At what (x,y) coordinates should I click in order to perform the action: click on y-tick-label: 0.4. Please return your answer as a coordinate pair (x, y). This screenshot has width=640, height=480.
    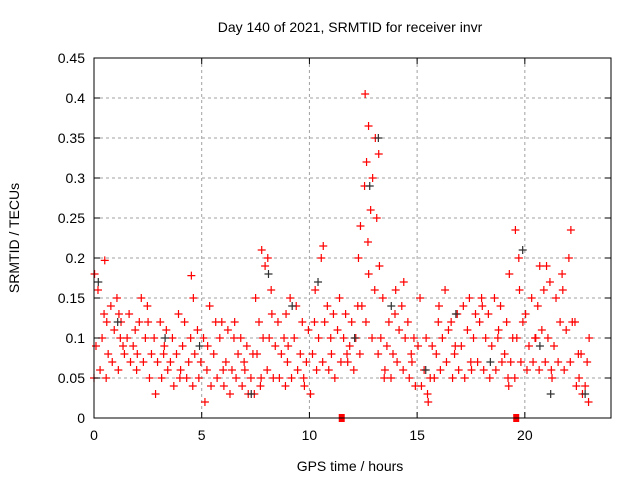
    Looking at the image, I should click on (76, 98).